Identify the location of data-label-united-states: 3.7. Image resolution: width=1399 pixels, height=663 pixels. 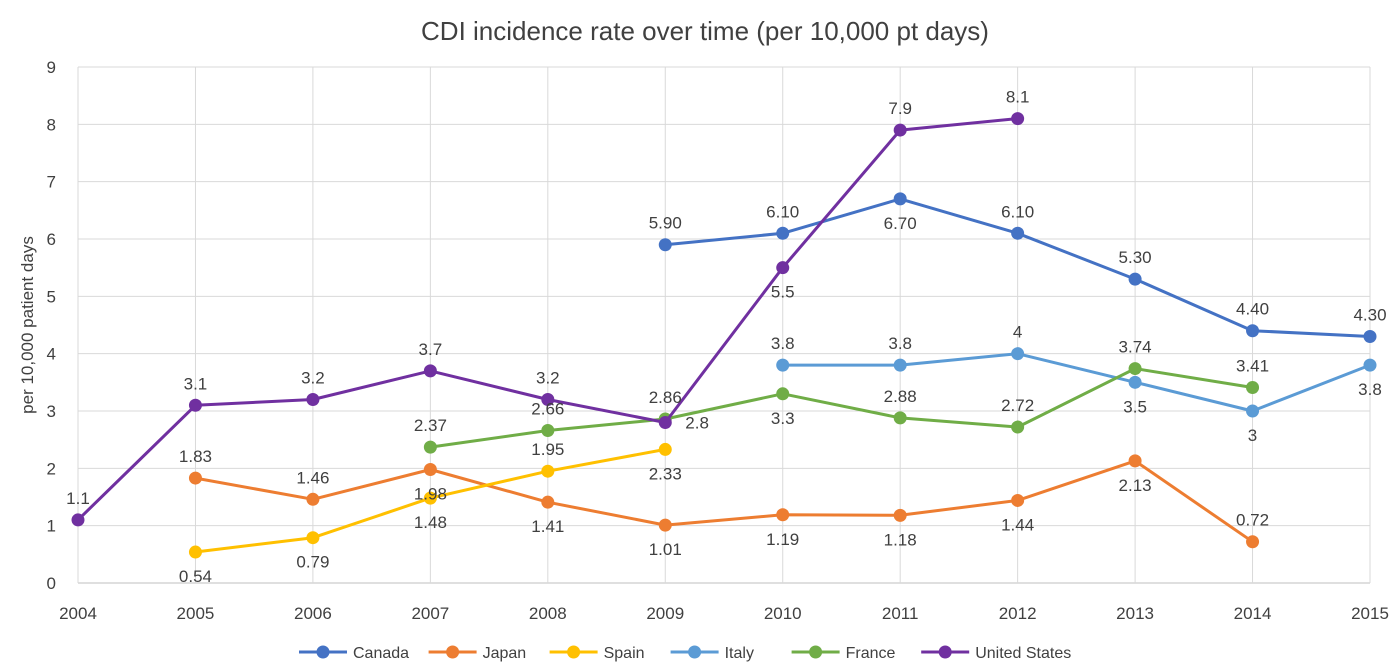
(431, 349).